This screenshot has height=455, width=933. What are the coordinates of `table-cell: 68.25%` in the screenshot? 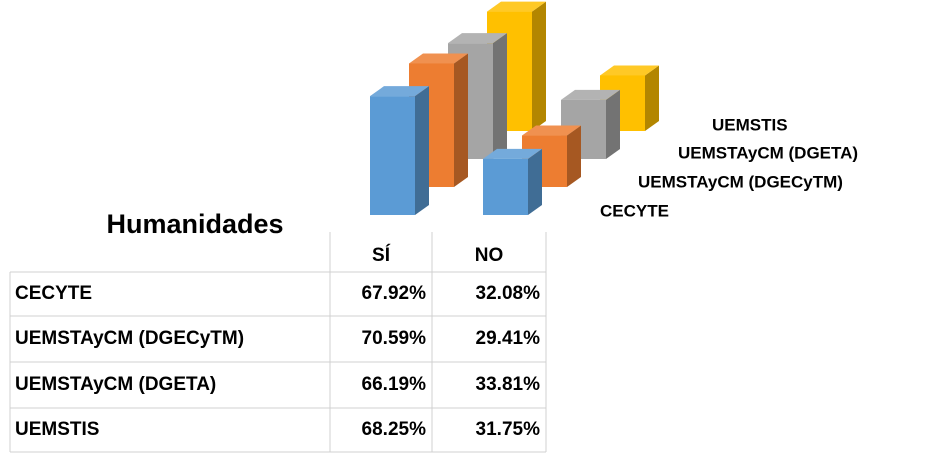 It's located at (394, 429).